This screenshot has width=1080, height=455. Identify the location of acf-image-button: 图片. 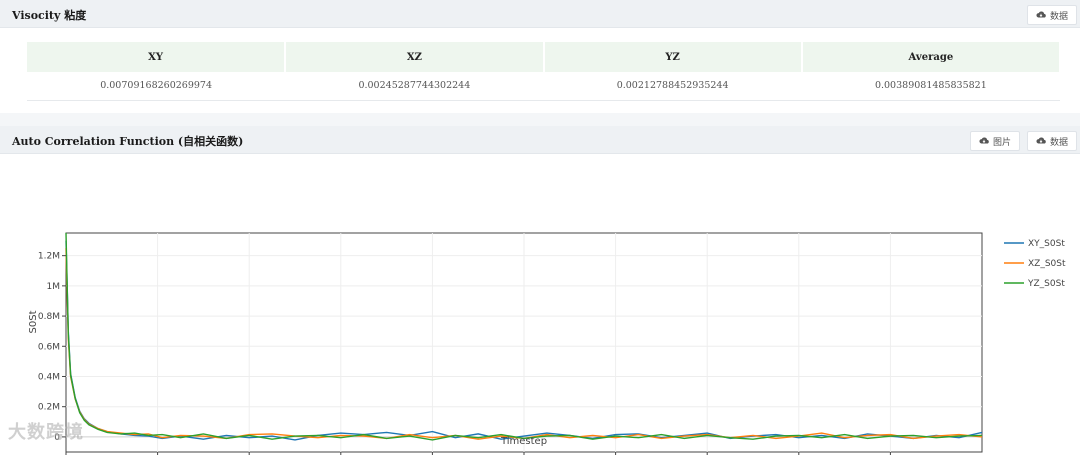
(995, 141).